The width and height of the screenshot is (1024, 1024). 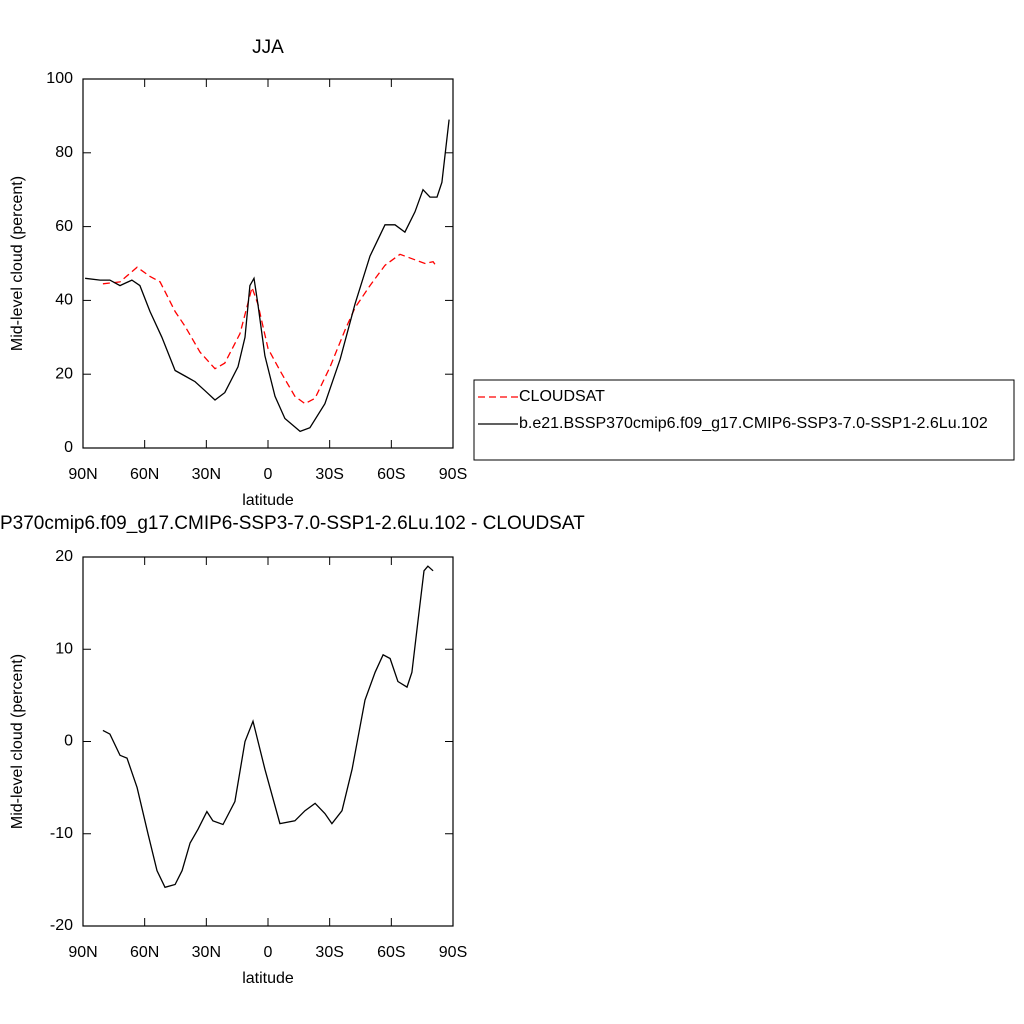 What do you see at coordinates (64, 152) in the screenshot?
I see `y-tick-label: 80` at bounding box center [64, 152].